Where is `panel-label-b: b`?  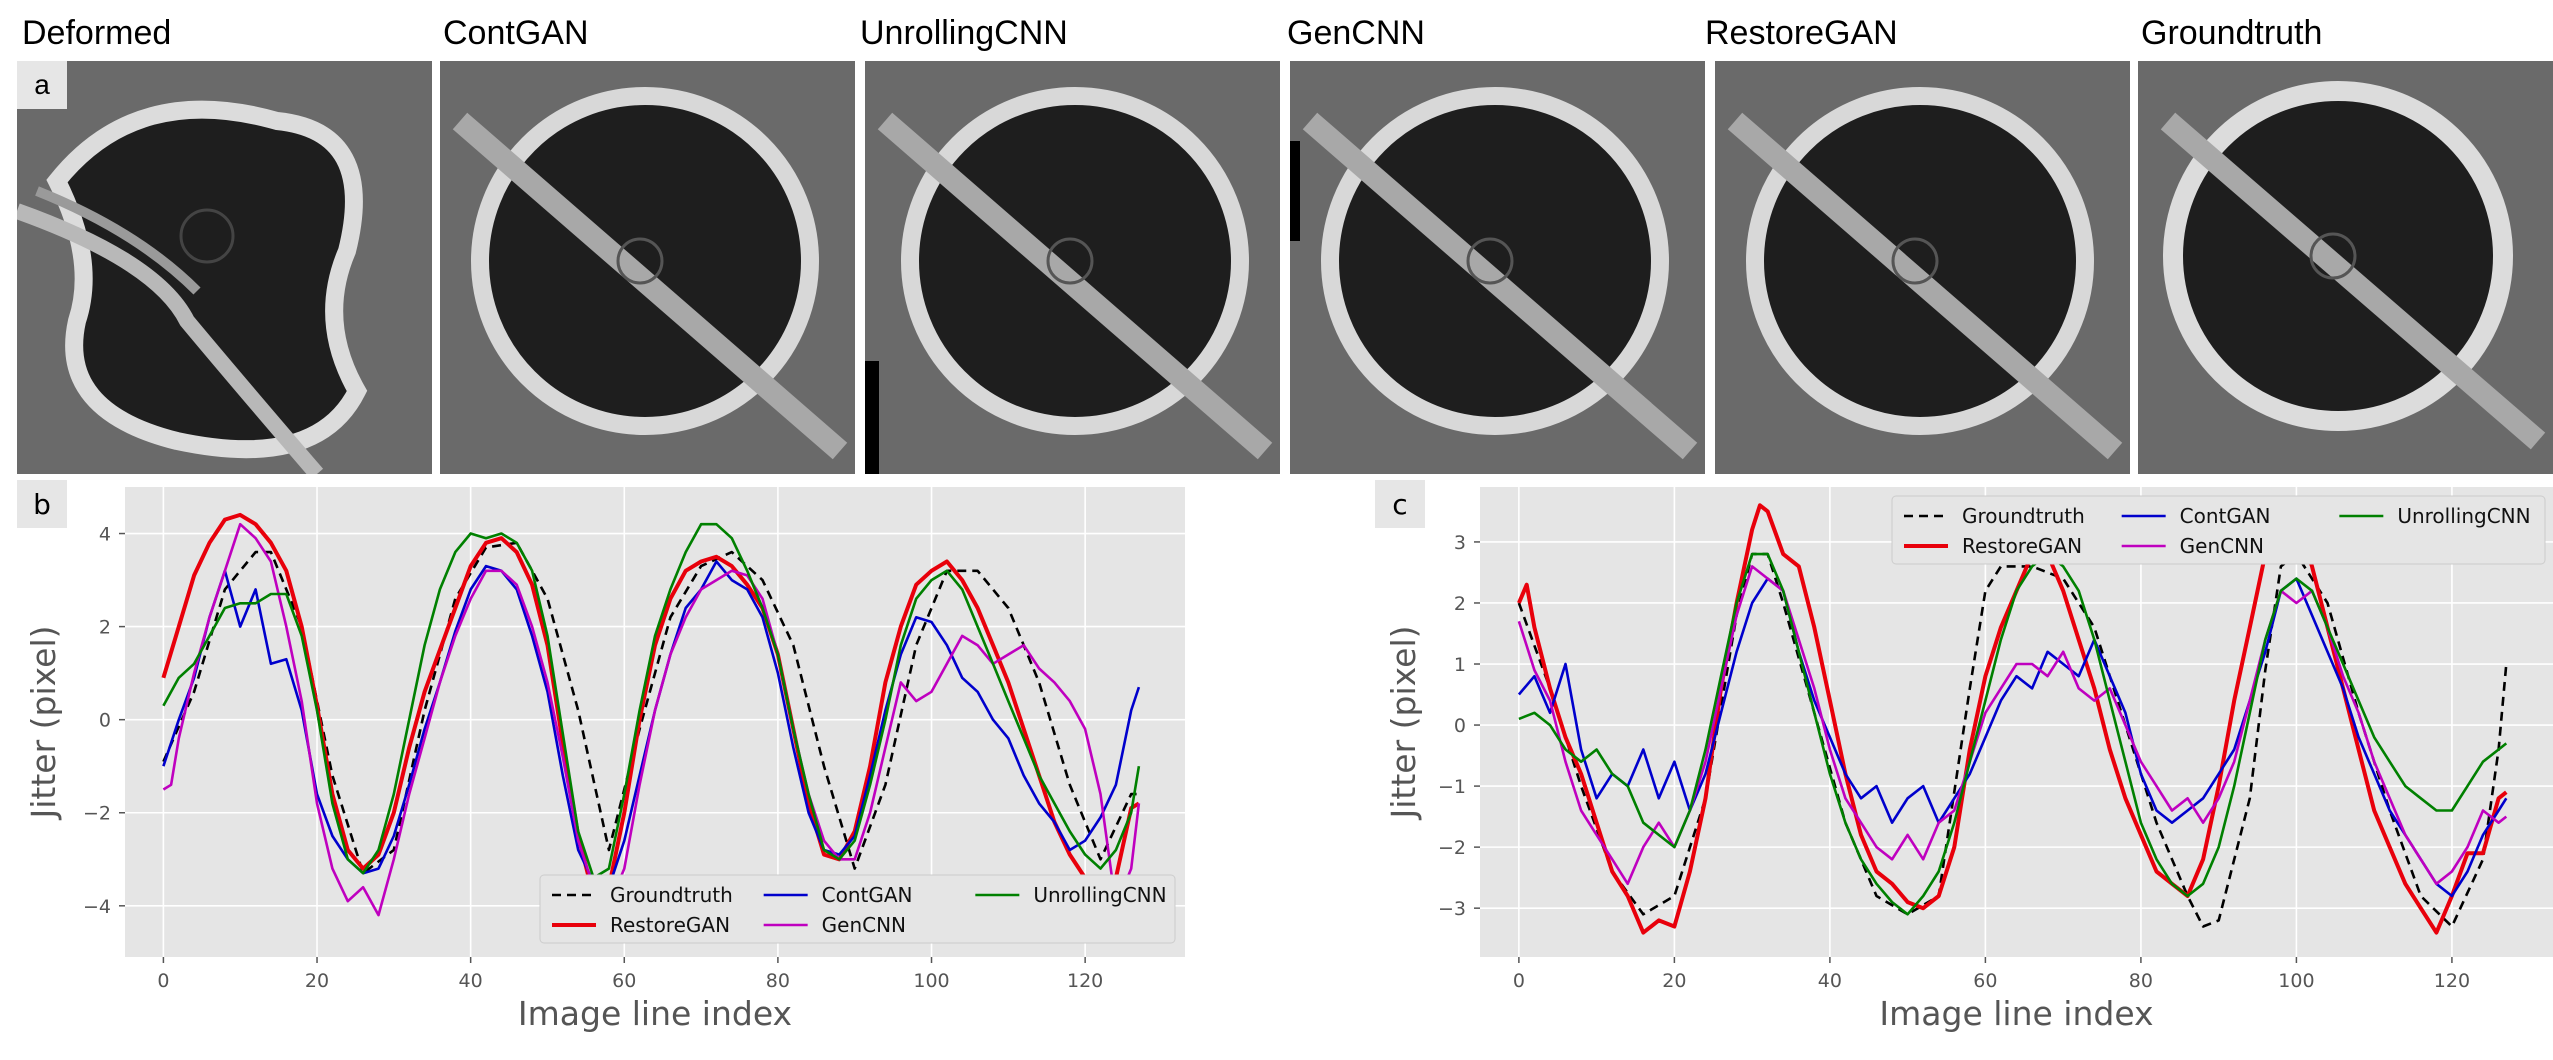 panel-label-b: b is located at coordinates (42, 504).